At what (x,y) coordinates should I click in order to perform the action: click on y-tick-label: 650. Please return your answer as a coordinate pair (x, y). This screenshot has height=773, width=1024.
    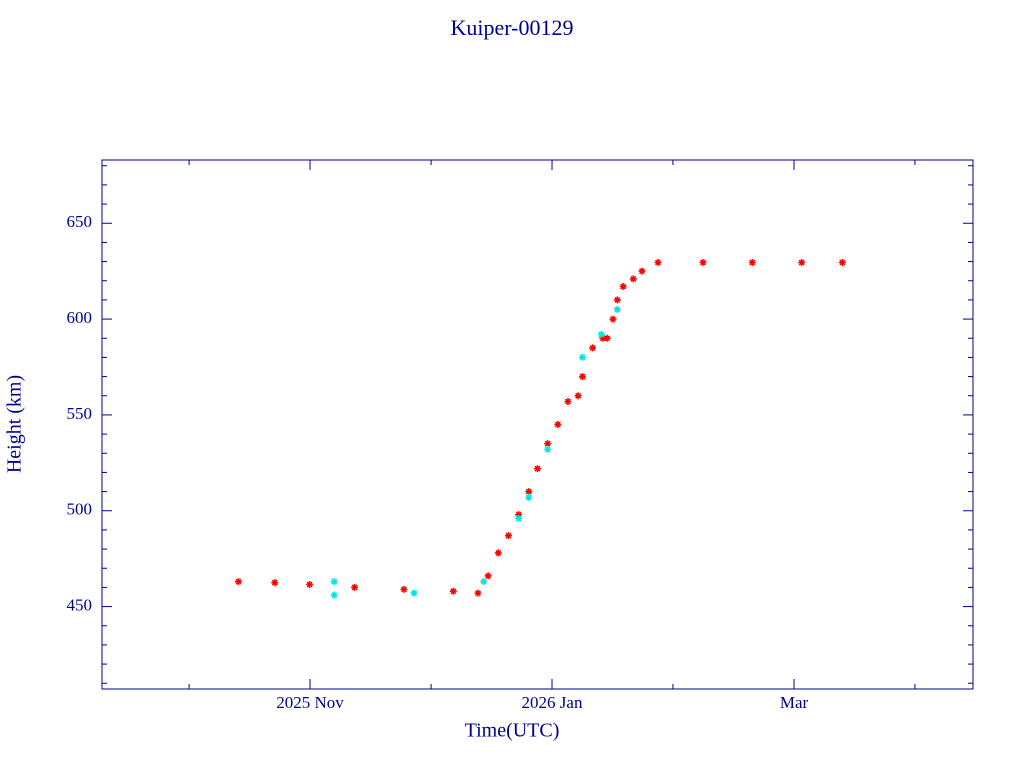
    Looking at the image, I should click on (80, 221).